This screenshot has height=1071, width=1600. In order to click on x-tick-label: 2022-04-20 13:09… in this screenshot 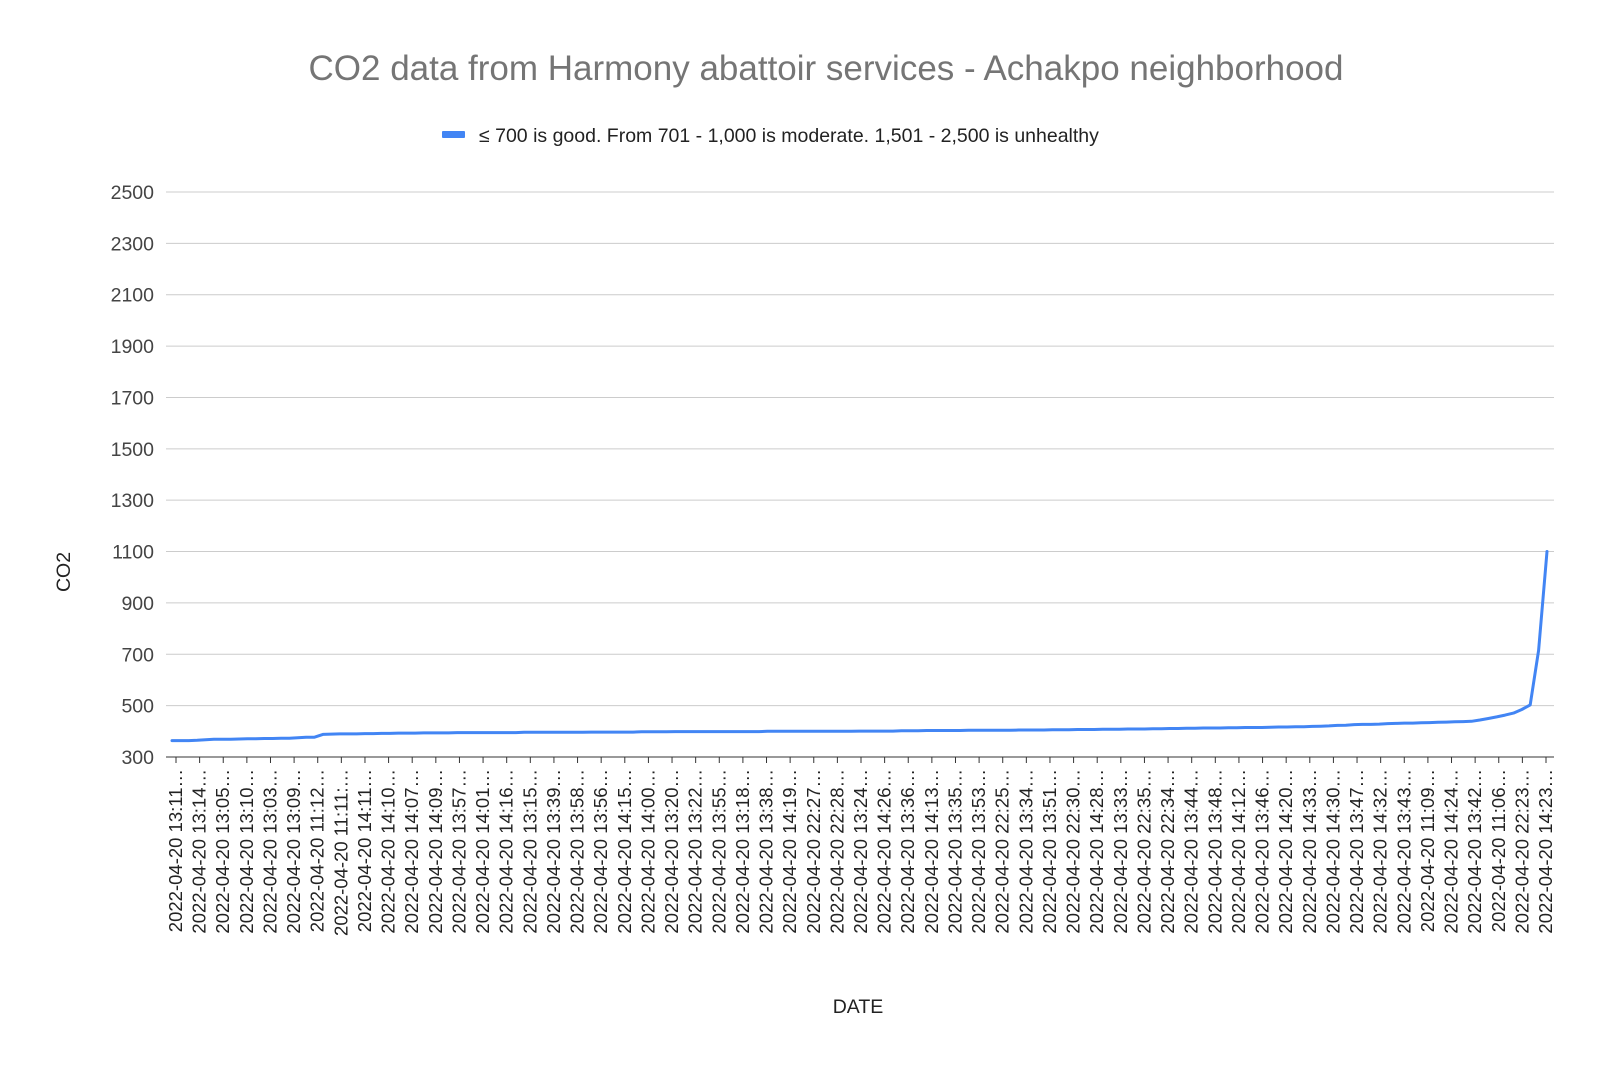, I will do `click(293, 851)`.